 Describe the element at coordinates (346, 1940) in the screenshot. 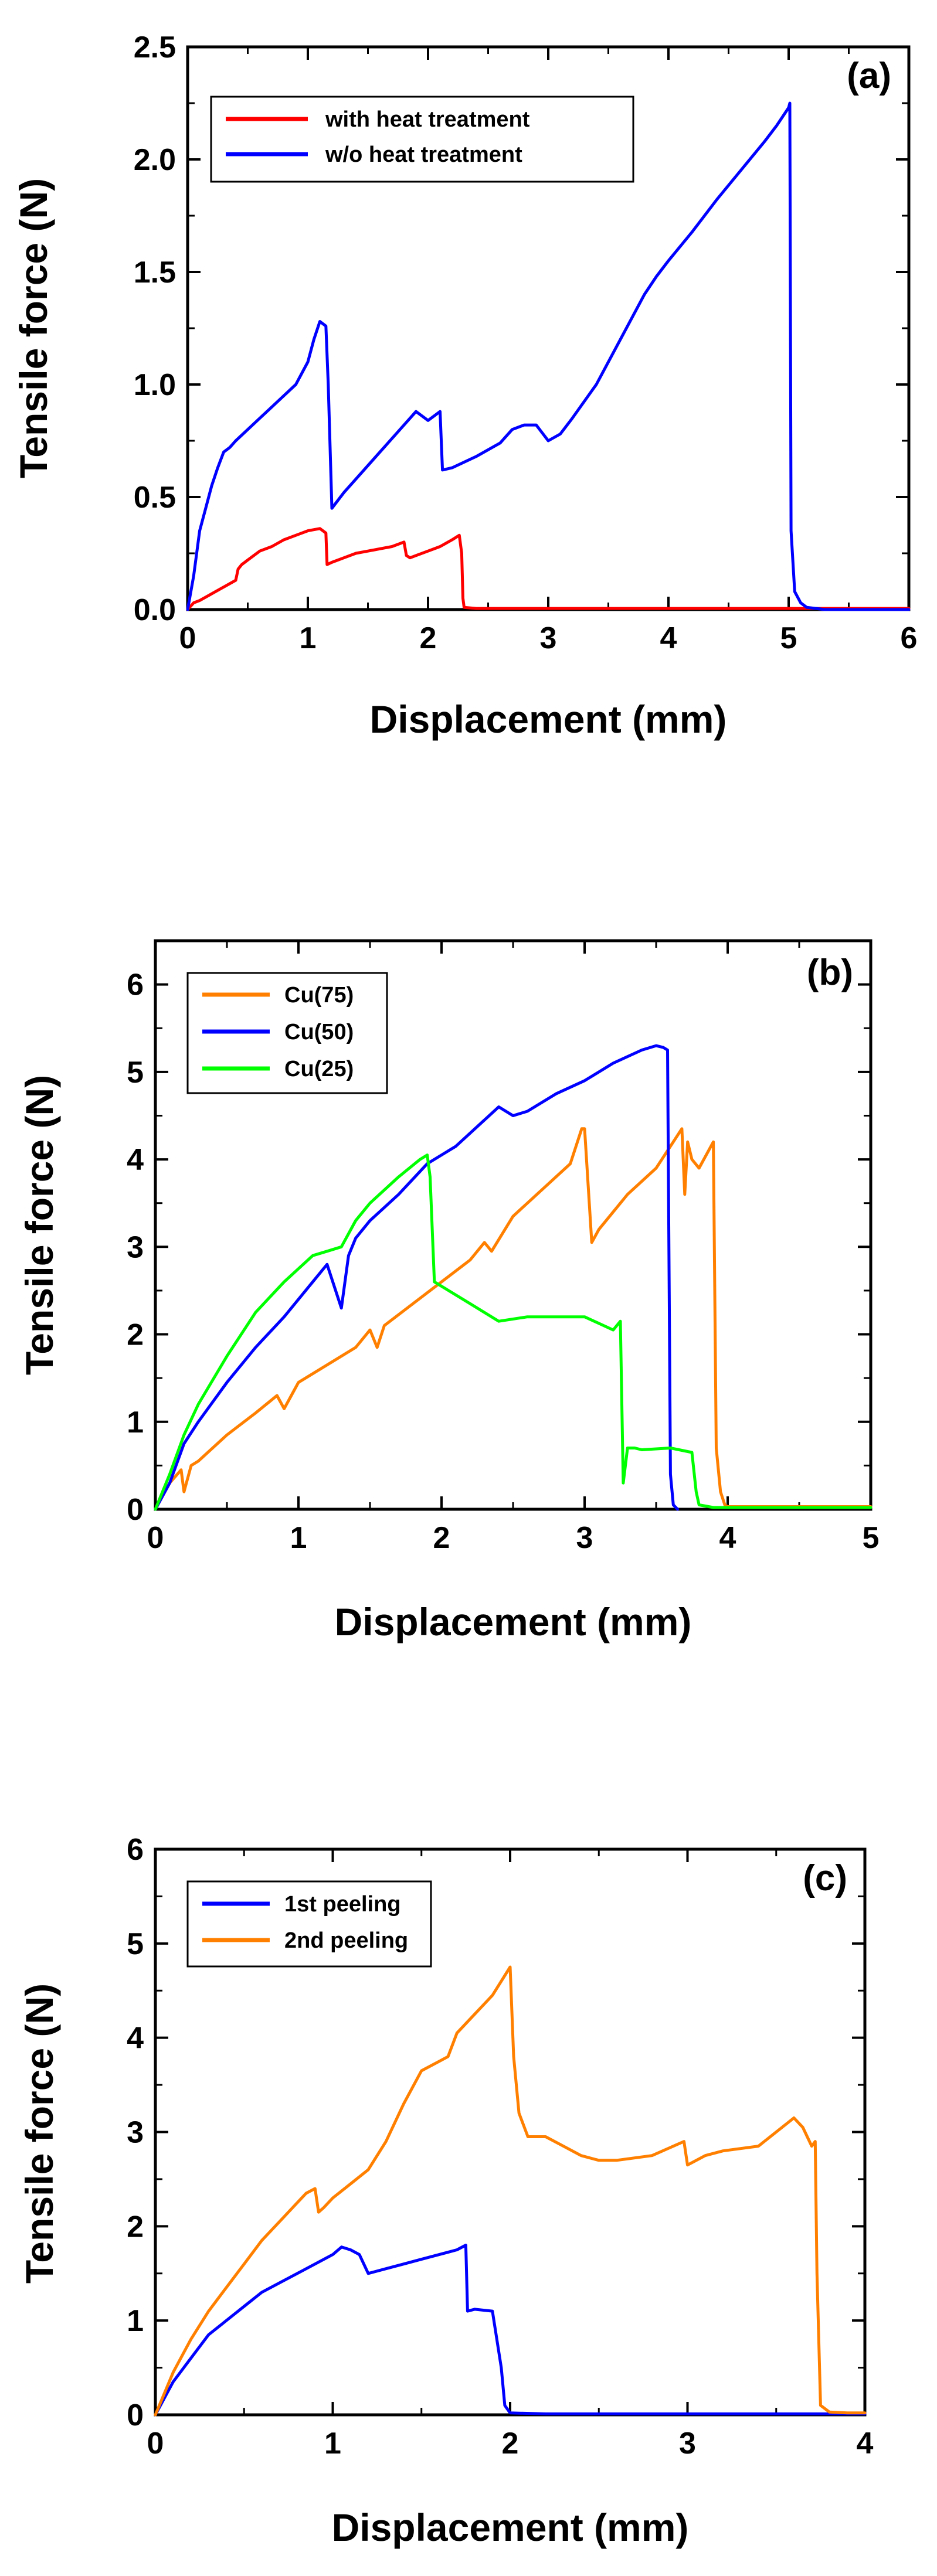

I see `legend-label-2nd-peeling: 2nd peeling` at that location.